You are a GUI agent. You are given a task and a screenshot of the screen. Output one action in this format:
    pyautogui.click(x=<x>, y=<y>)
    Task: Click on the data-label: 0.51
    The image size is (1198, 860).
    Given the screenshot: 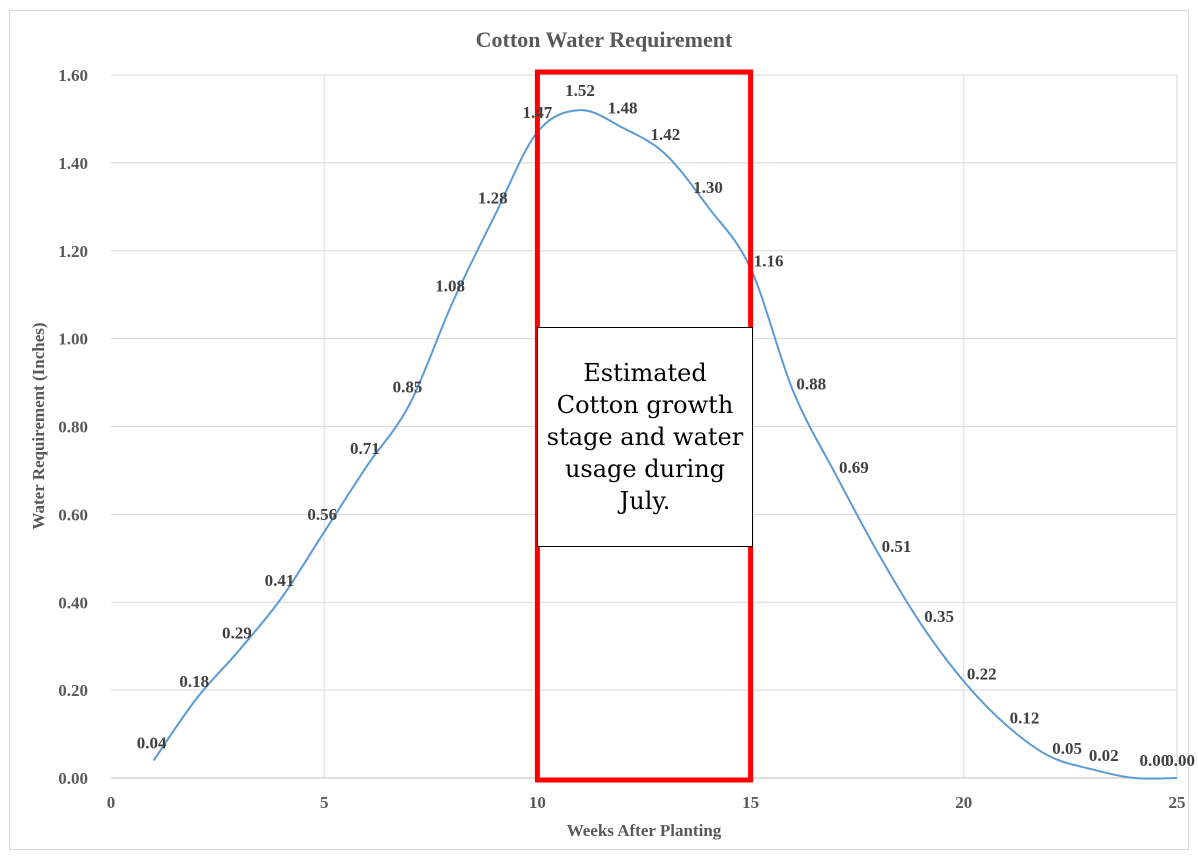 What is the action you would take?
    pyautogui.click(x=897, y=546)
    